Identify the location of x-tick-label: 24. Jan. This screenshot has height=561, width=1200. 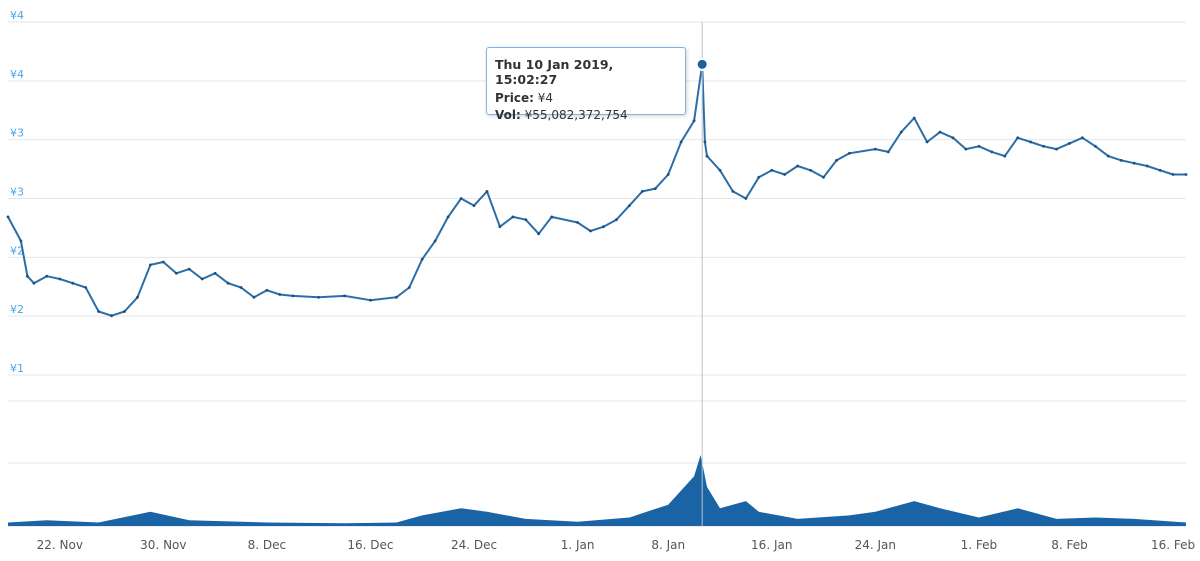
(875, 545).